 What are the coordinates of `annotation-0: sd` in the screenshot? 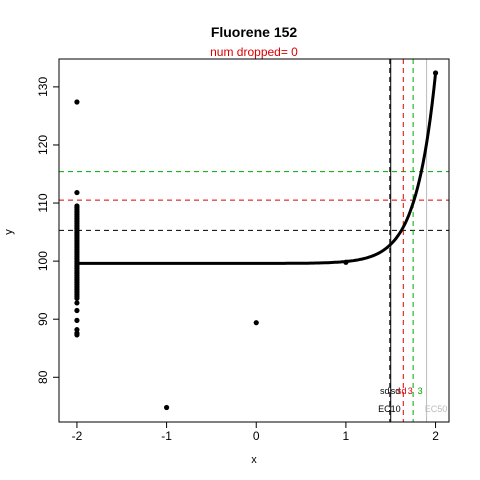 It's located at (385, 391).